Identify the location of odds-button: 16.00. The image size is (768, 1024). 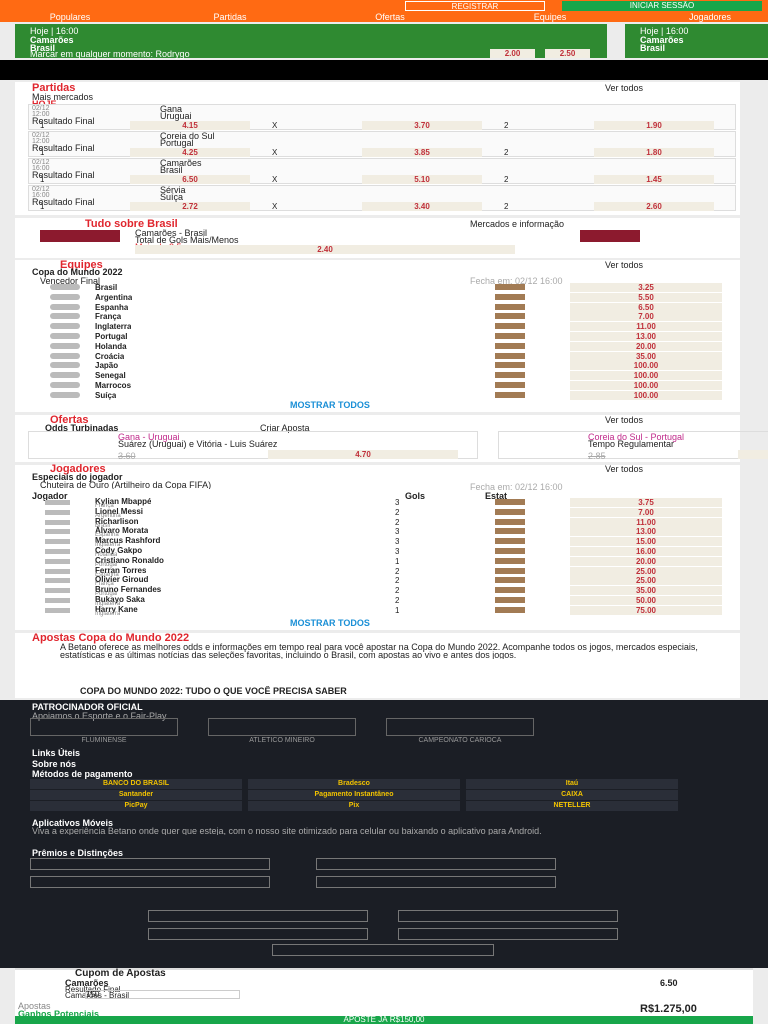
(646, 551).